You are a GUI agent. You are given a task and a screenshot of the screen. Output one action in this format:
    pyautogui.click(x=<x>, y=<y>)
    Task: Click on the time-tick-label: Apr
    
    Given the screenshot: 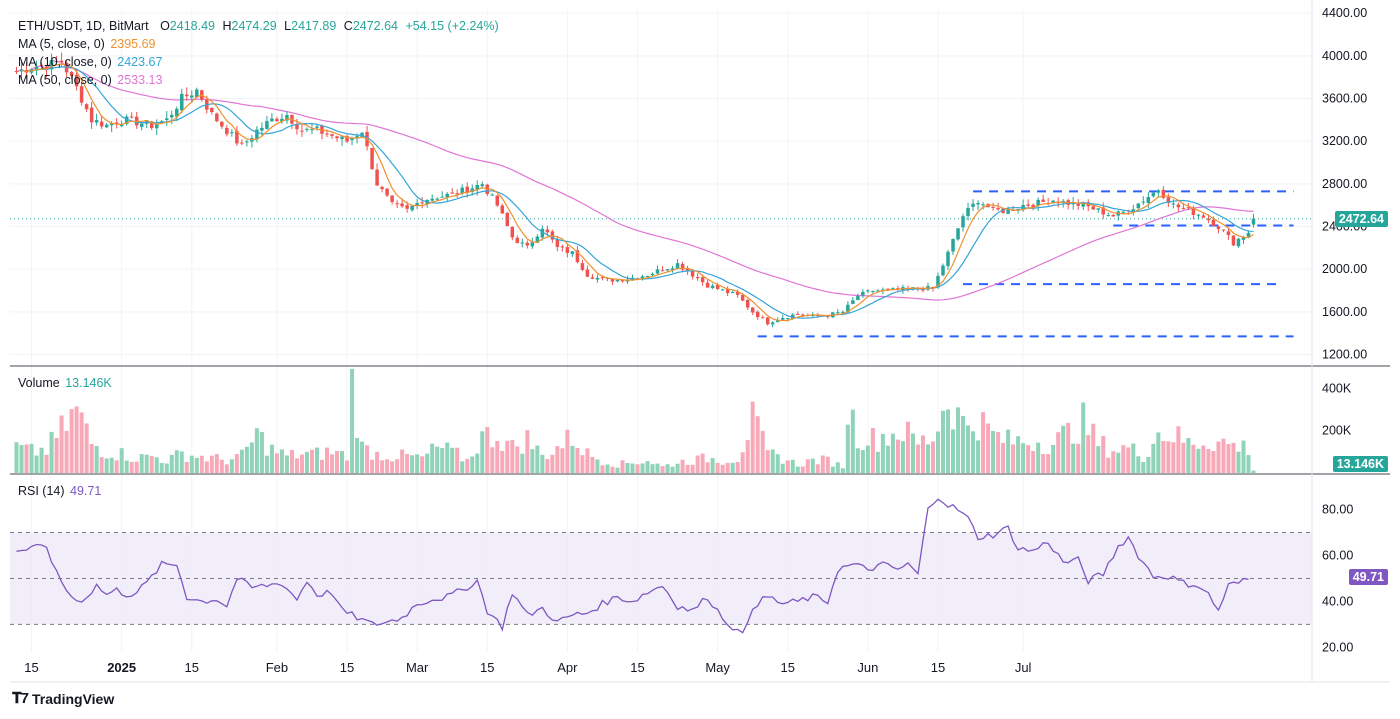 What is the action you would take?
    pyautogui.click(x=567, y=667)
    